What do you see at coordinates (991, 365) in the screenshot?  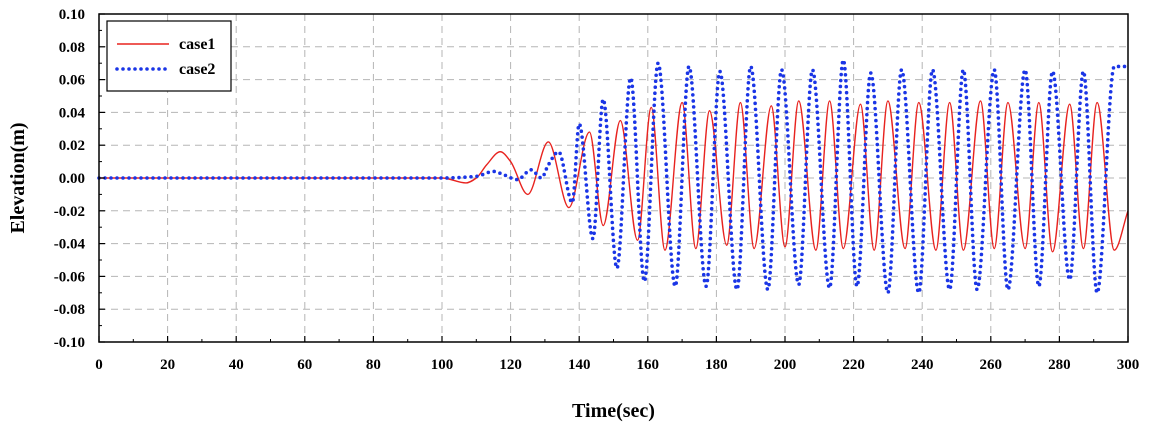 I see `x-tick-label: 260` at bounding box center [991, 365].